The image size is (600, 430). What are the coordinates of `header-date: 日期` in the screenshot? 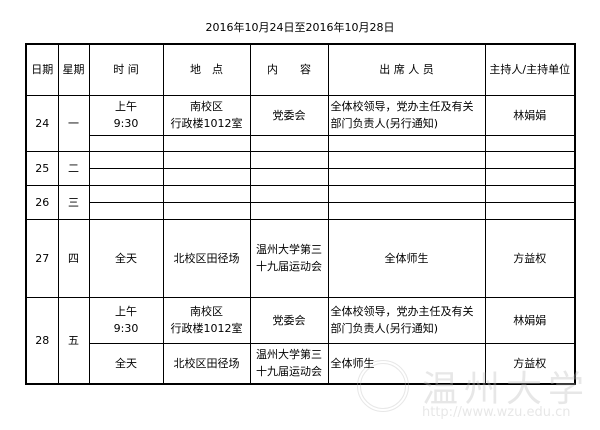 It's located at (42, 69).